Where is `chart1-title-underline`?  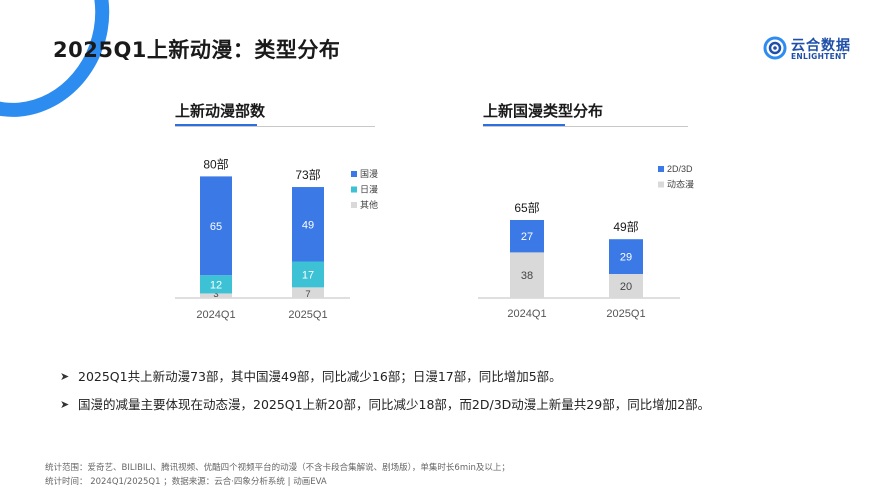
chart1-title-underline is located at coordinates (216, 125).